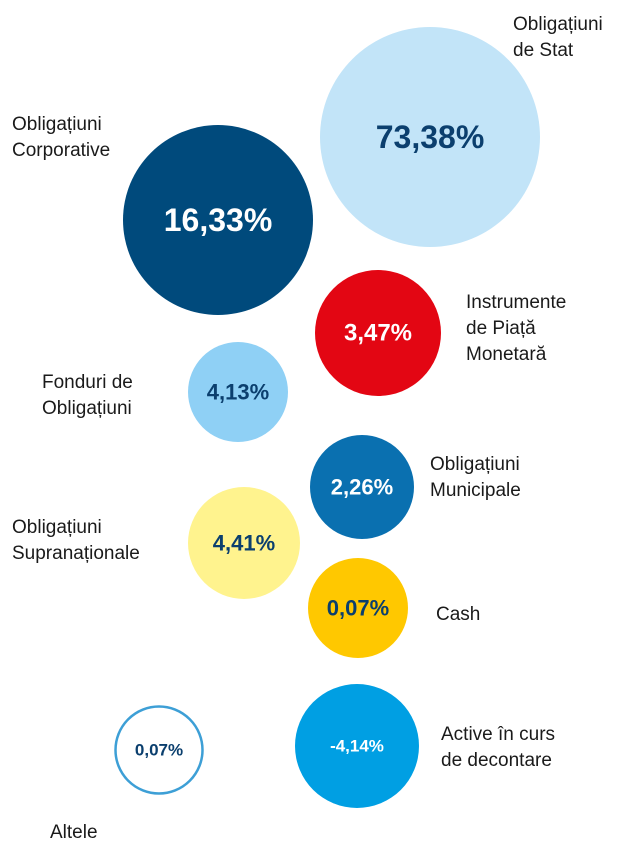 The height and width of the screenshot is (841, 630). I want to click on category-label: Cash, so click(458, 614).